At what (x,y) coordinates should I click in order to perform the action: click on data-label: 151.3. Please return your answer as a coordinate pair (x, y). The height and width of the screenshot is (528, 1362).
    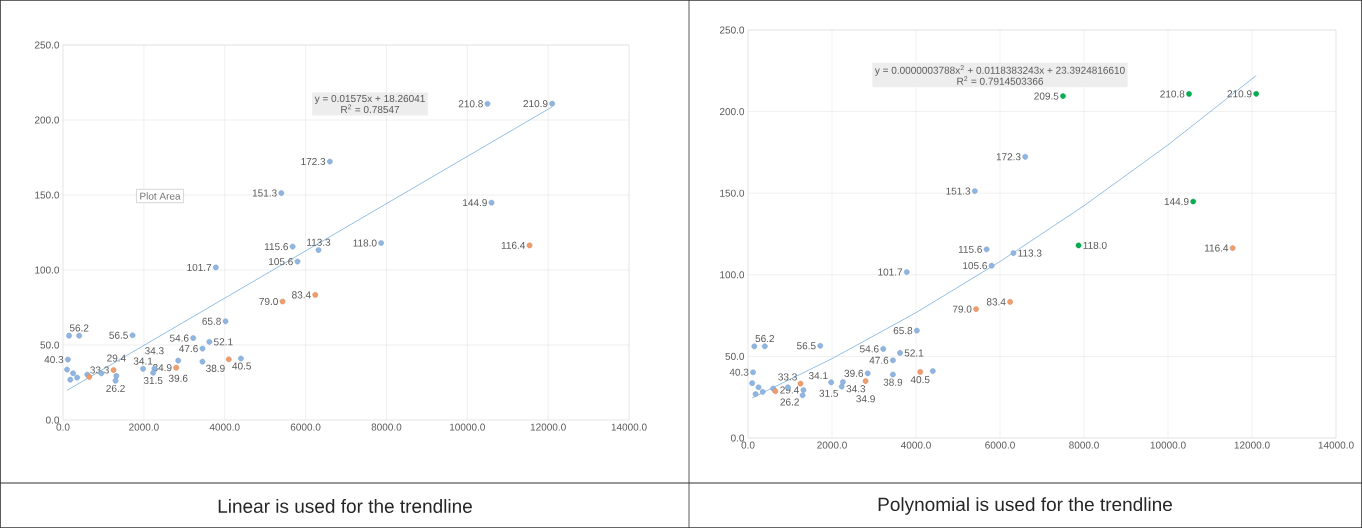
    Looking at the image, I should click on (264, 193).